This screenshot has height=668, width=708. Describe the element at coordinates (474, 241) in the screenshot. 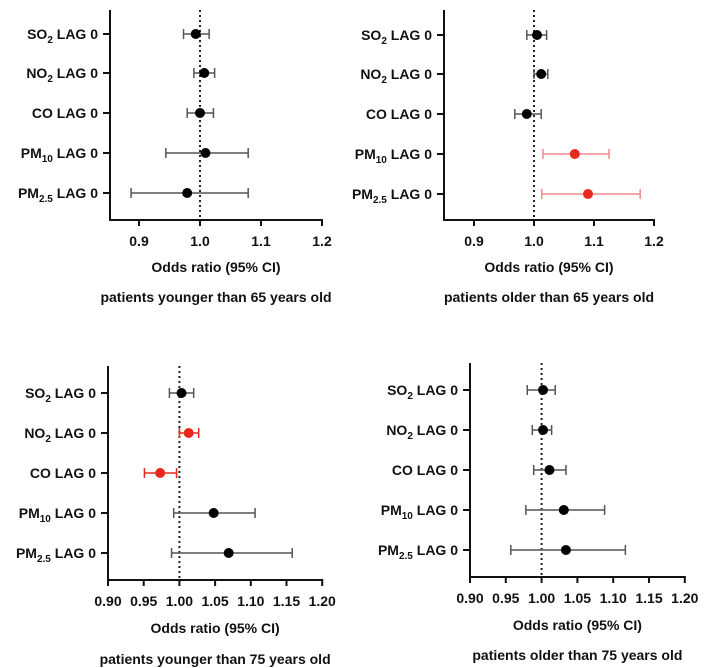

I see `x-tick-label: 0.9` at that location.